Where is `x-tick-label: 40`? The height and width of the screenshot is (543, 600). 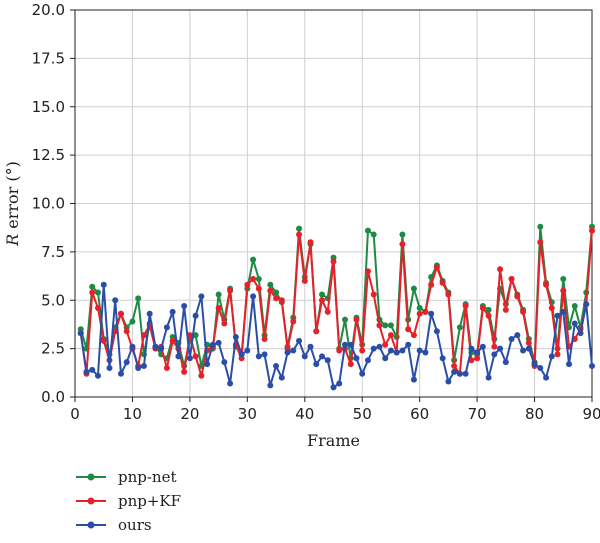
x-tick-label: 40 is located at coordinates (304, 414).